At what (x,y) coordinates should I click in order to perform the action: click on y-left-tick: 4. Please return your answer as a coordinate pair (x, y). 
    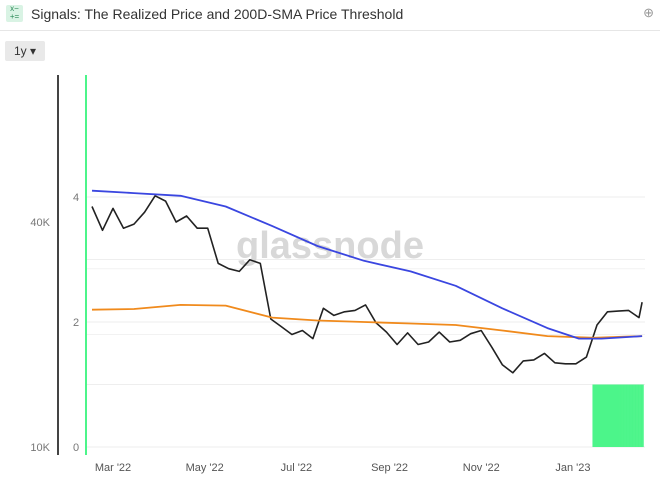
    Looking at the image, I should click on (76, 198).